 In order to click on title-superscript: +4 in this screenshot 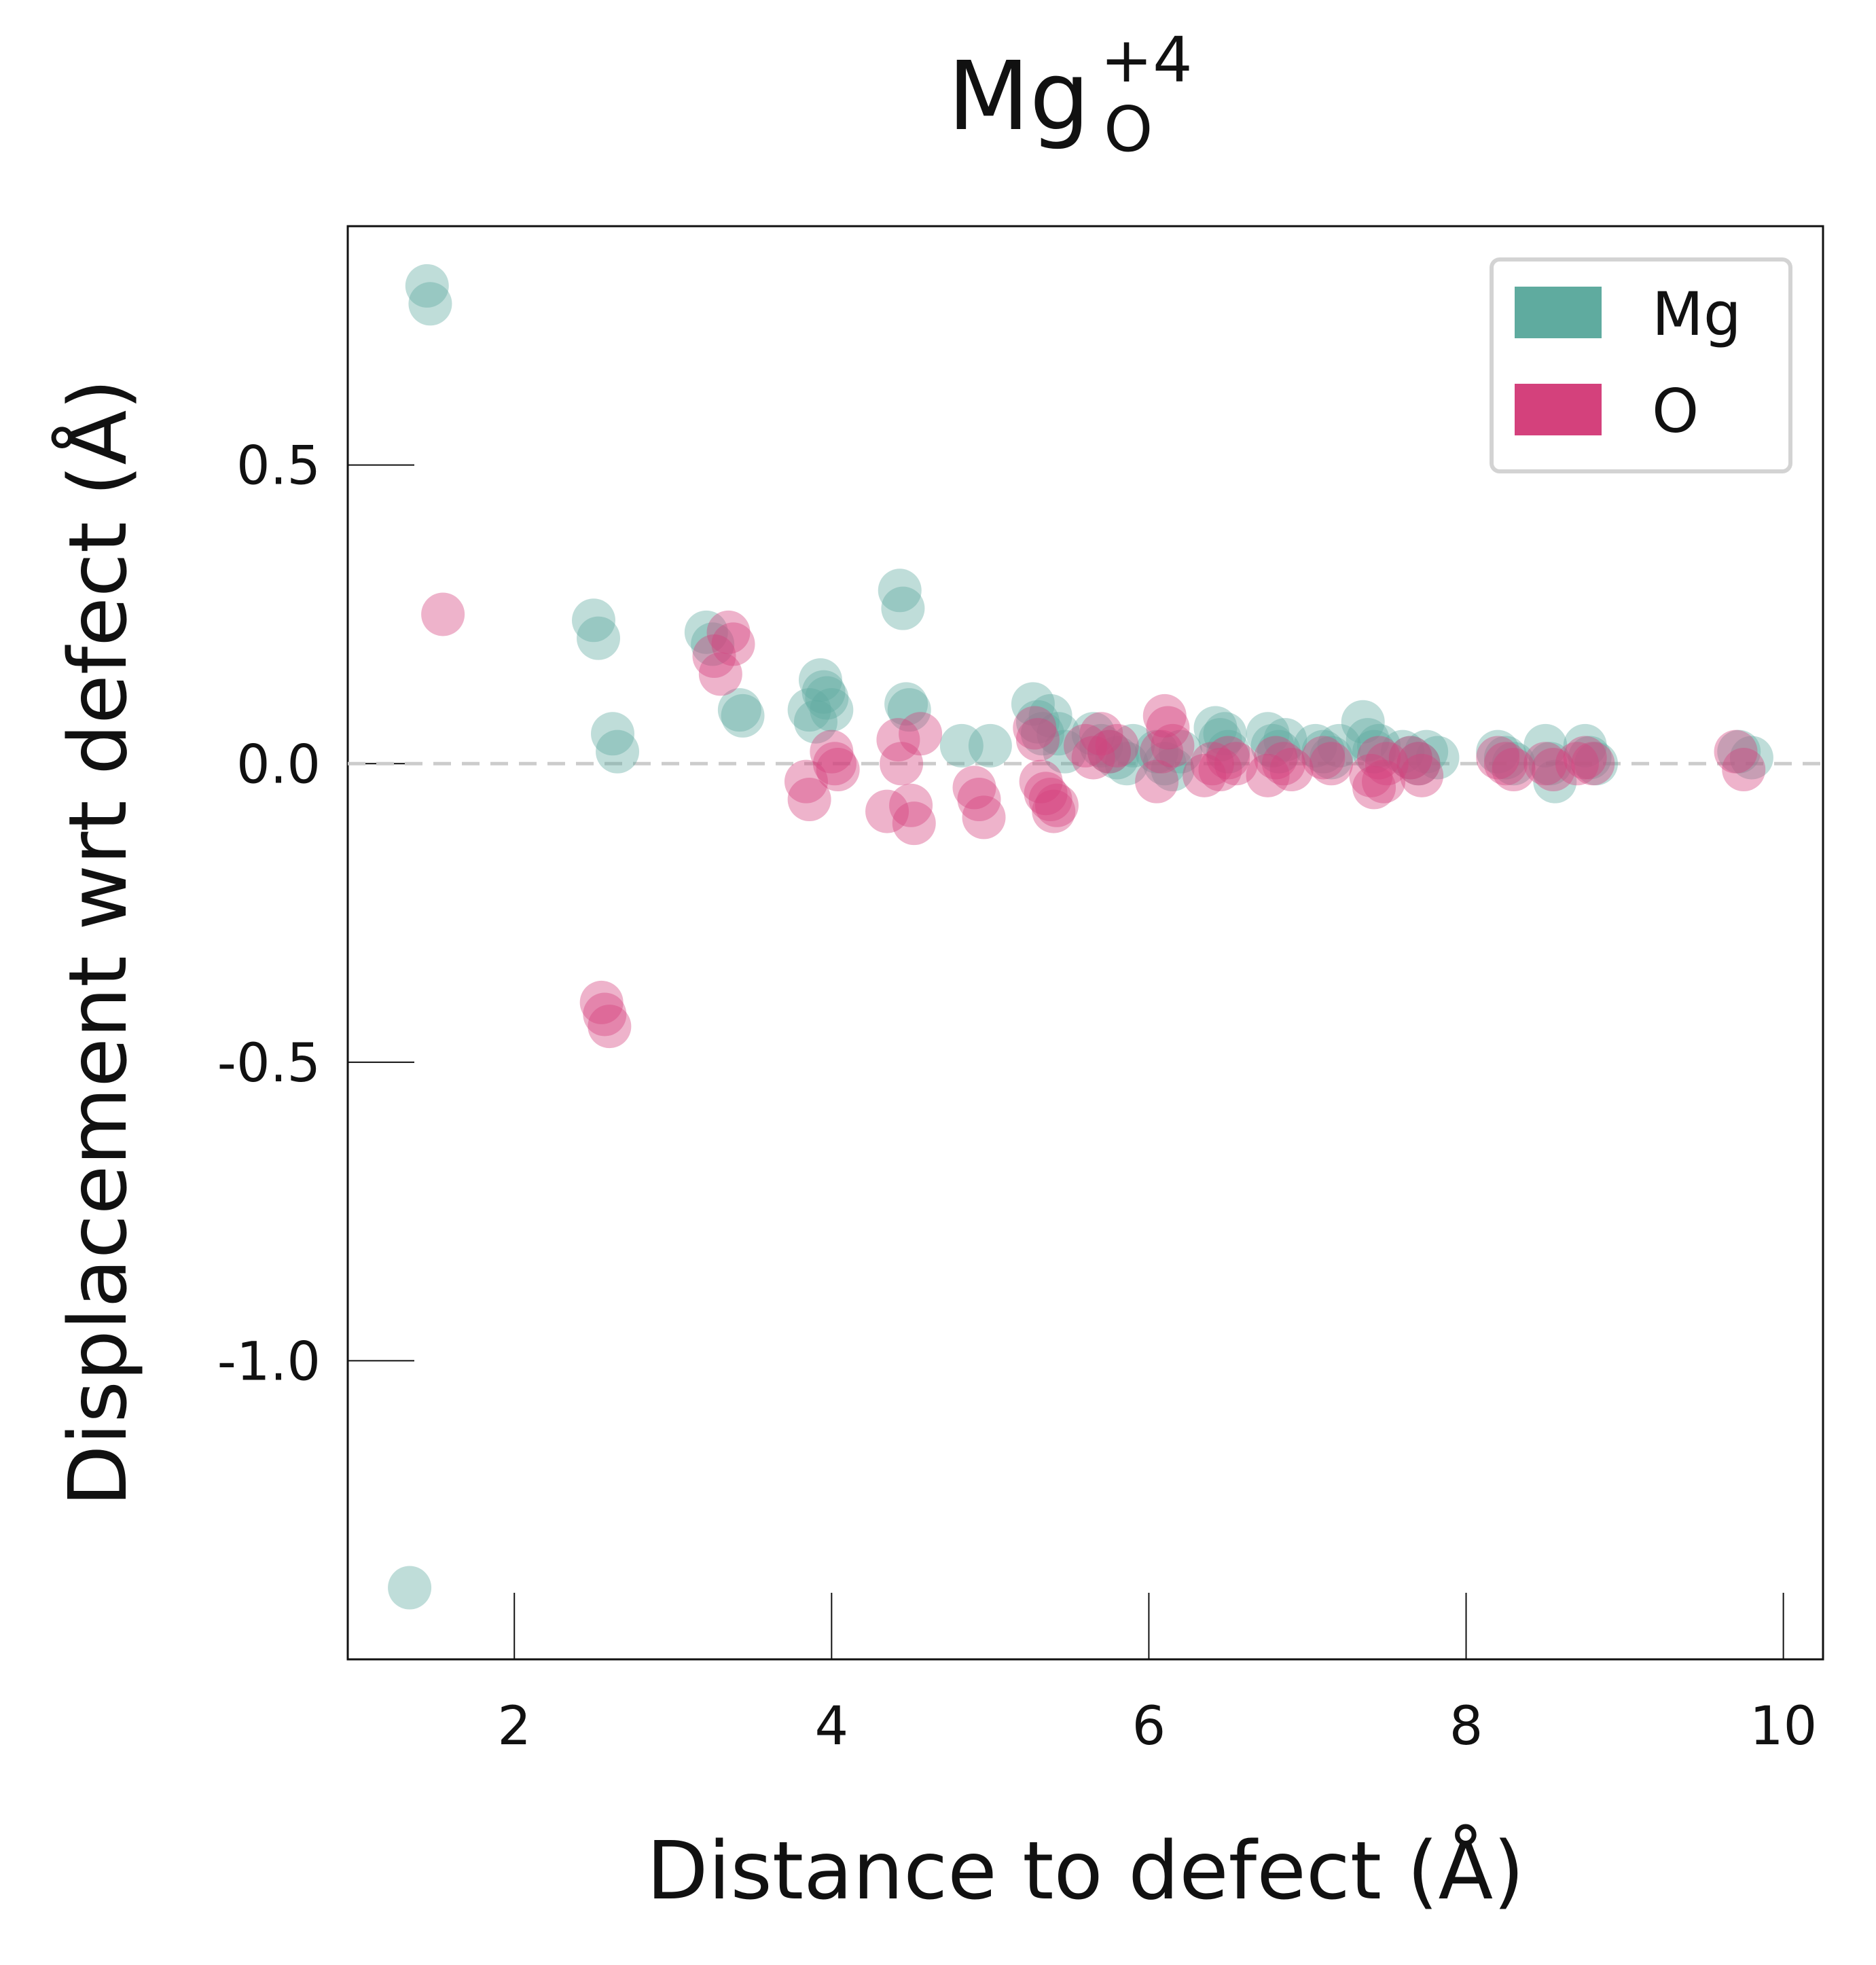, I will do `click(1147, 60)`.